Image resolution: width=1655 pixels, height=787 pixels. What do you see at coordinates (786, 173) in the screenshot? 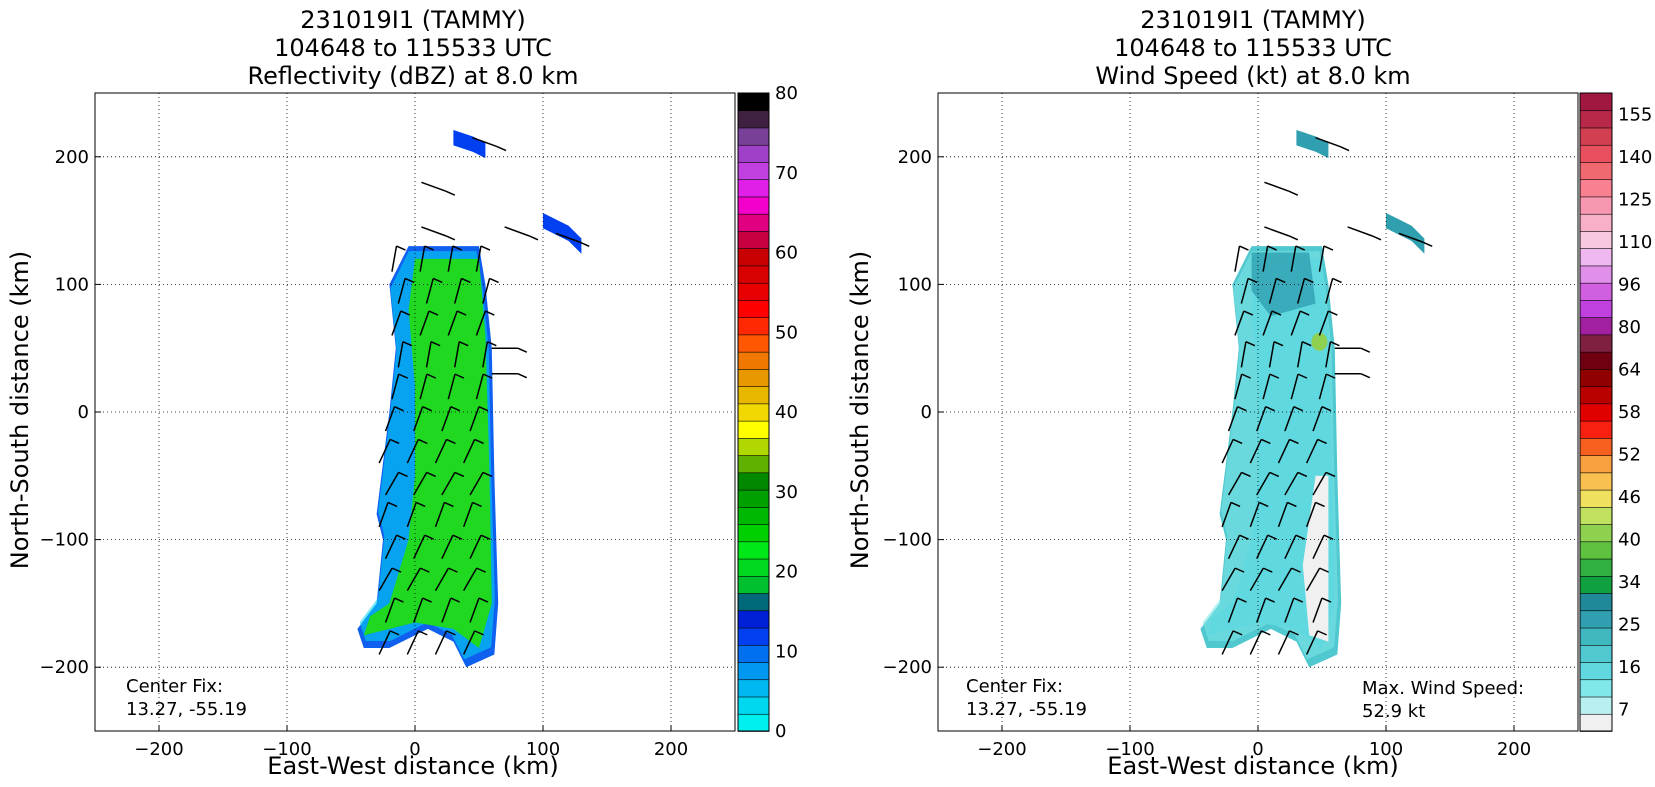
I see `colorbar-tick-label: 70` at bounding box center [786, 173].